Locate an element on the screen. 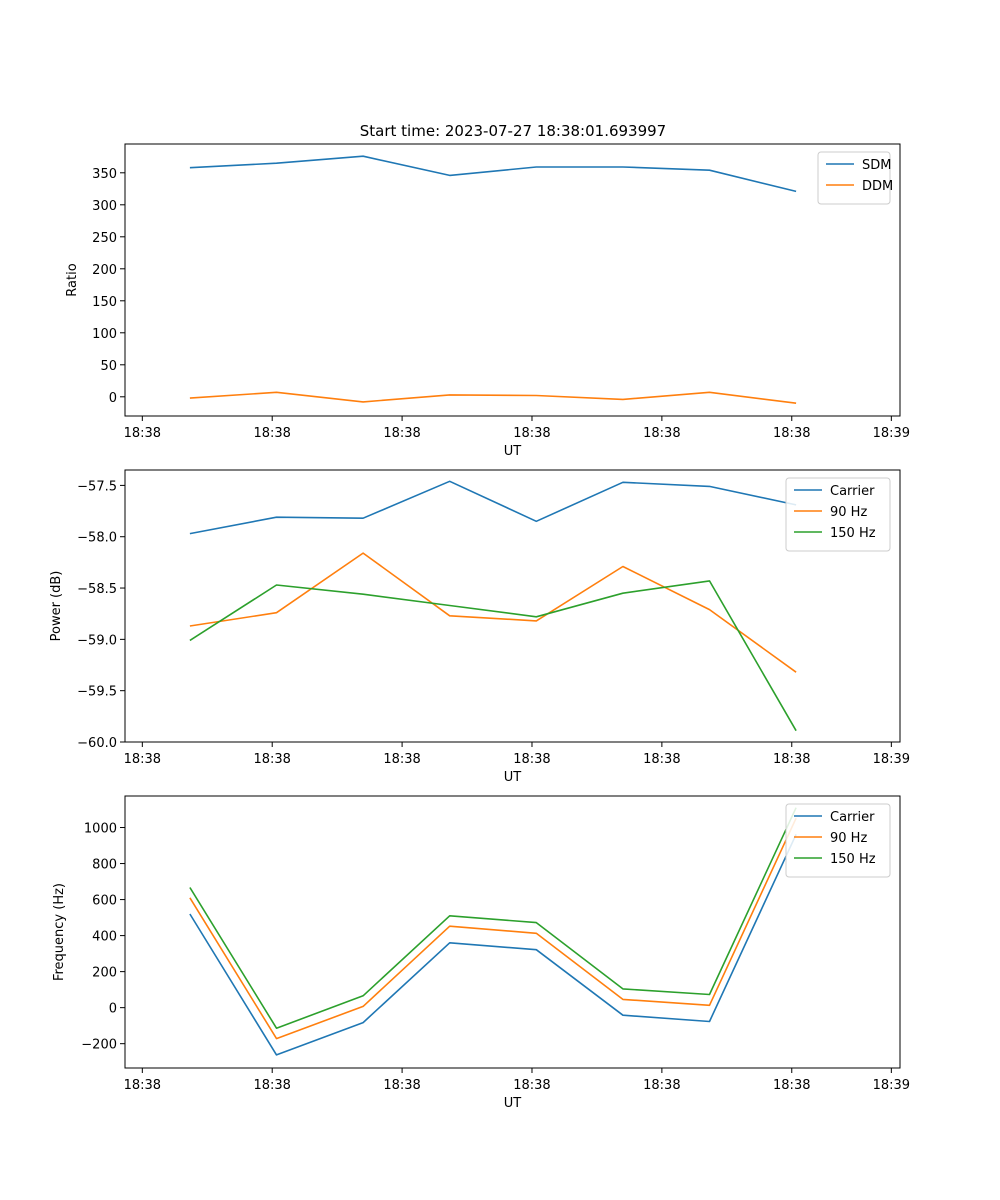 This screenshot has height=1200, width=1000. y-tick-label: −57.5 is located at coordinates (97, 486).